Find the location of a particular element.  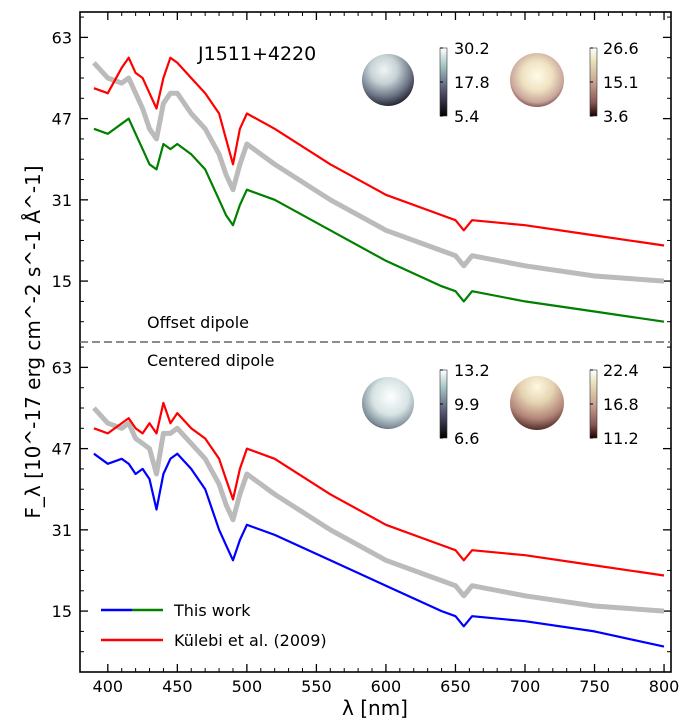

x-tick-label: 500 is located at coordinates (247, 686).